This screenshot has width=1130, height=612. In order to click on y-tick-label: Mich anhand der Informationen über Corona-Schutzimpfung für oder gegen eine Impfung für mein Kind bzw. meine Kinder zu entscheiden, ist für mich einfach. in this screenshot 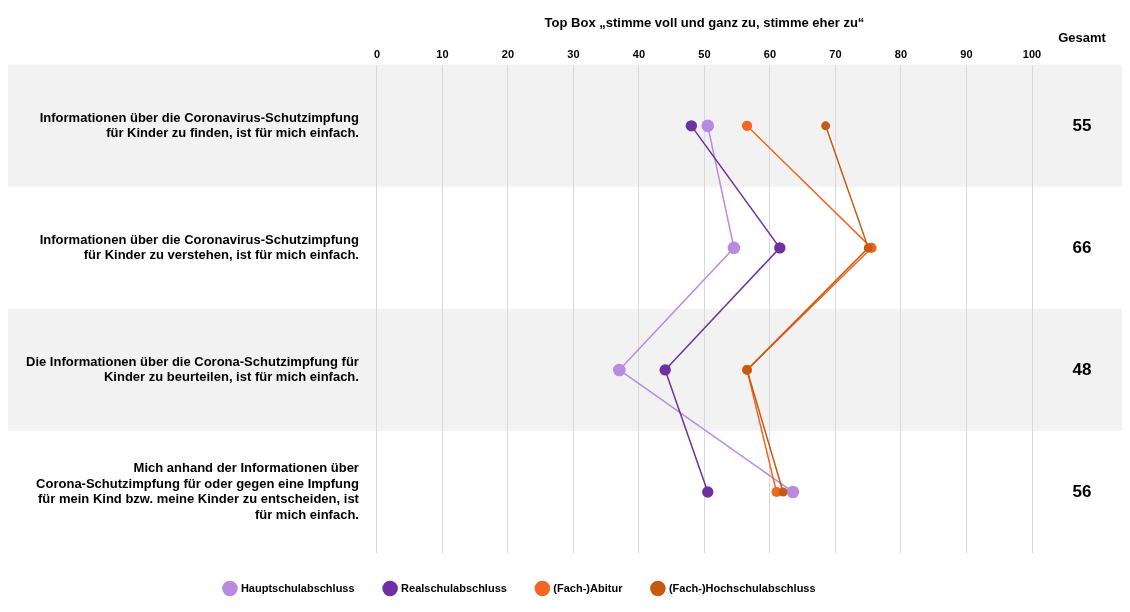, I will do `click(198, 491)`.